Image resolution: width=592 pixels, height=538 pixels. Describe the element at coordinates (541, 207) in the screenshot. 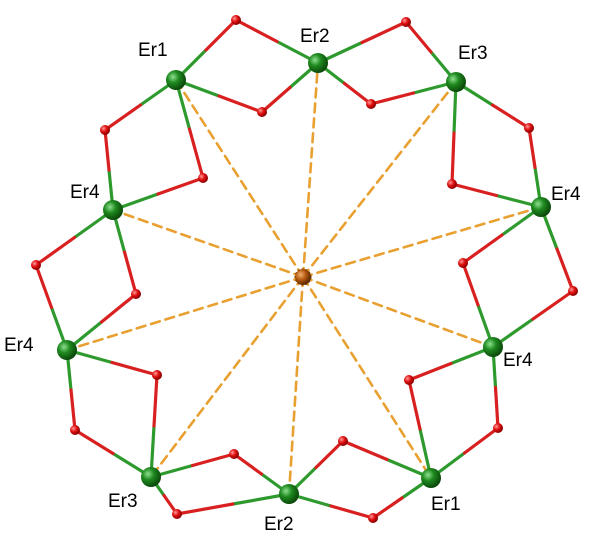

I see `er4-right-upper-atom` at that location.